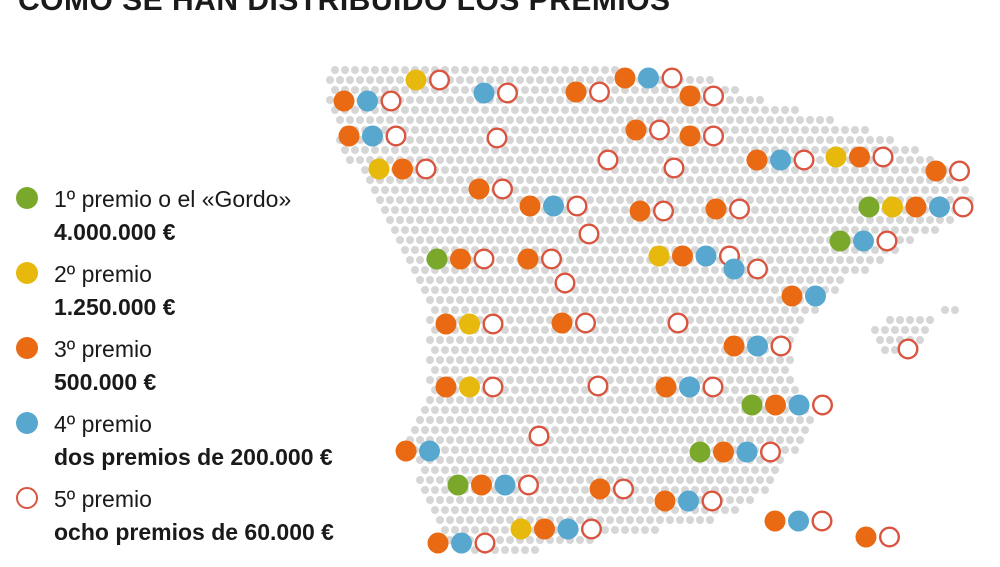 Image resolution: width=1000 pixels, height=567 pixels. I want to click on legend-amount-cuarto: dos premios de 200.000 €, so click(193, 457).